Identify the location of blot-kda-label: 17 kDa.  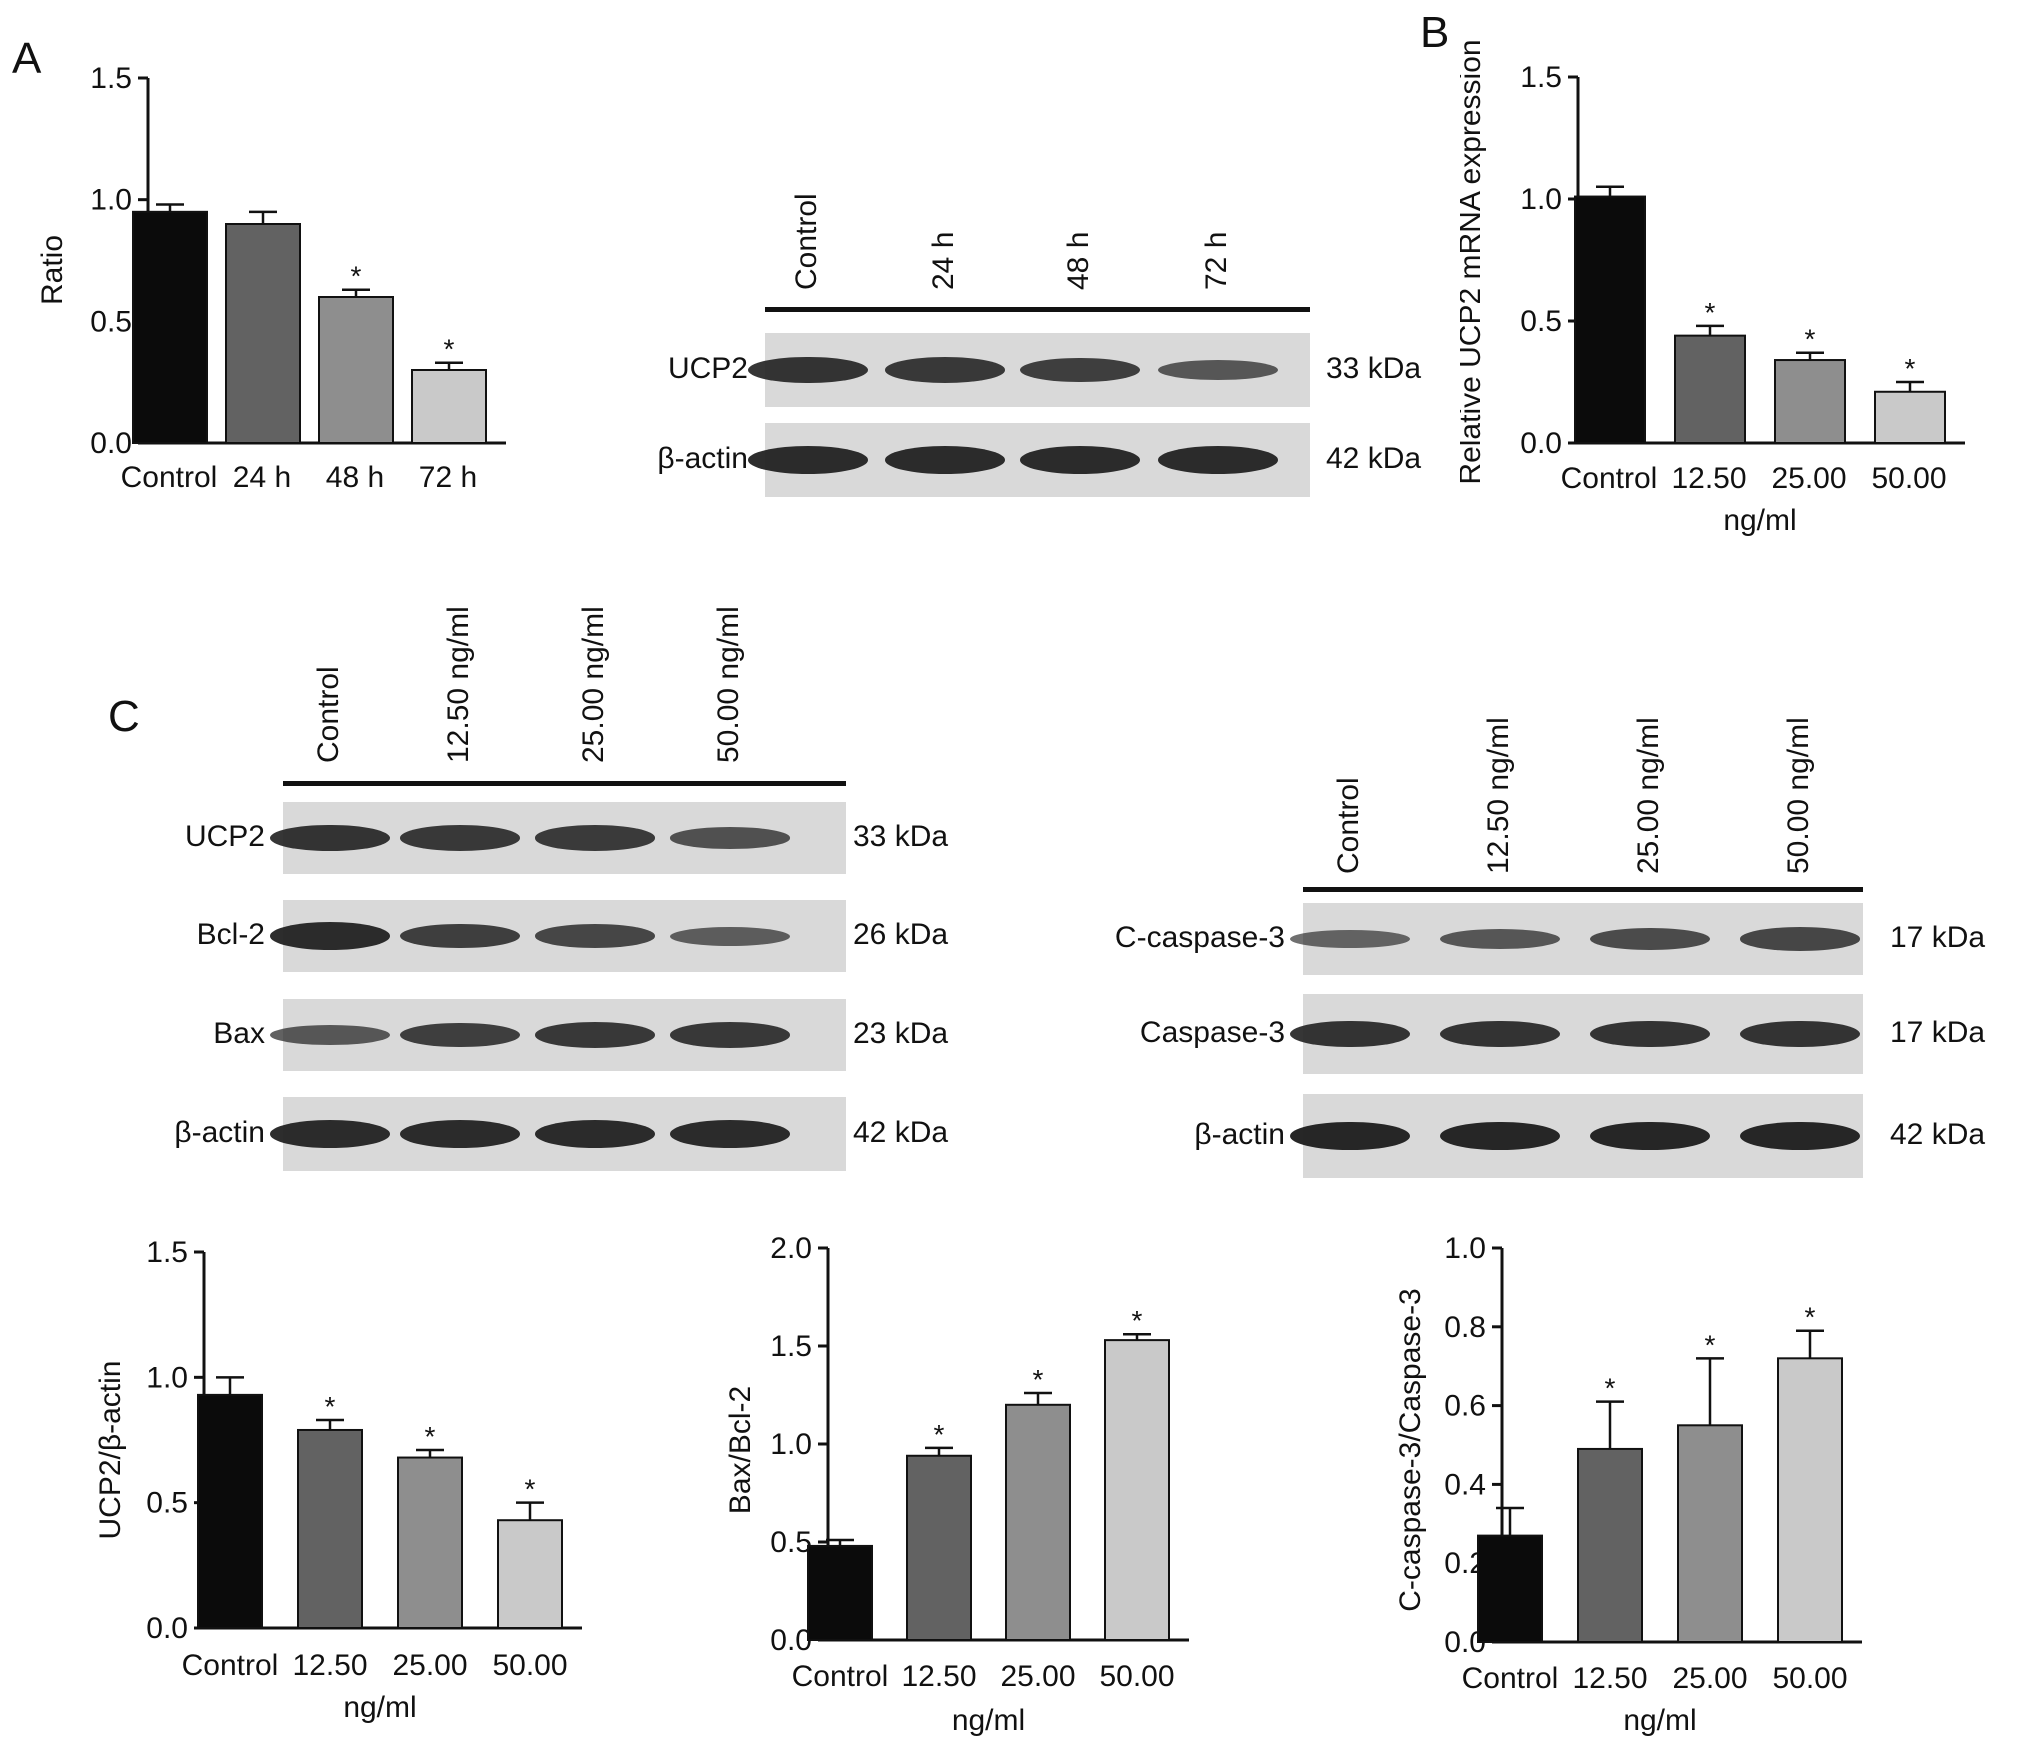
(1938, 937).